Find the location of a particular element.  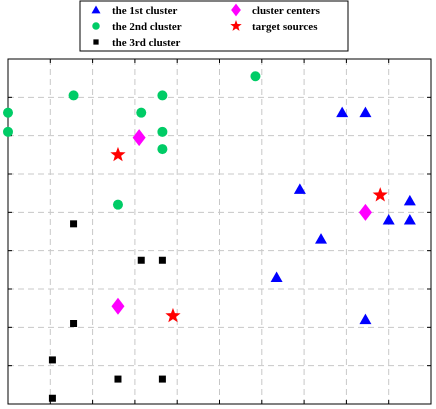

series-square is located at coordinates (107, 311).